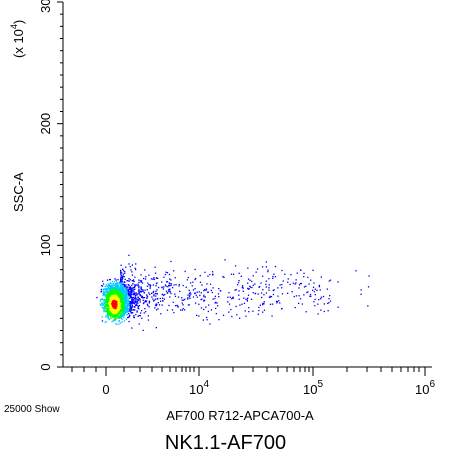 The image size is (451, 471). I want to click on x-tick-label: 104, so click(199, 388).